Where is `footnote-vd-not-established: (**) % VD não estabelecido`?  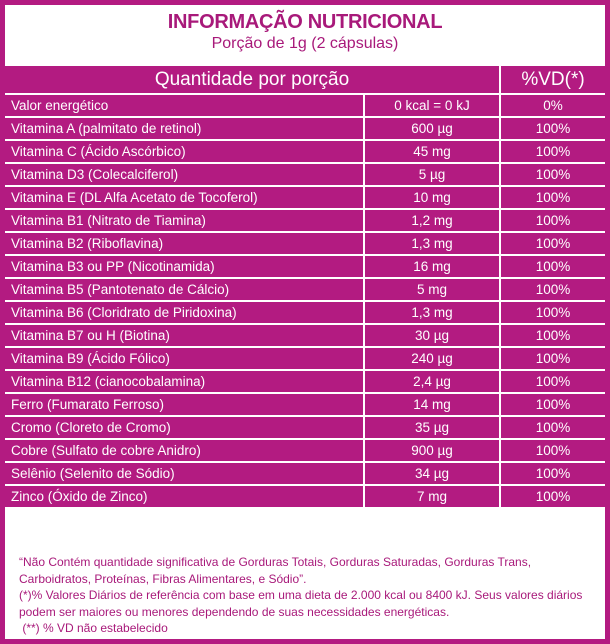 footnote-vd-not-established: (**) % VD não estabelecido is located at coordinates (93, 628).